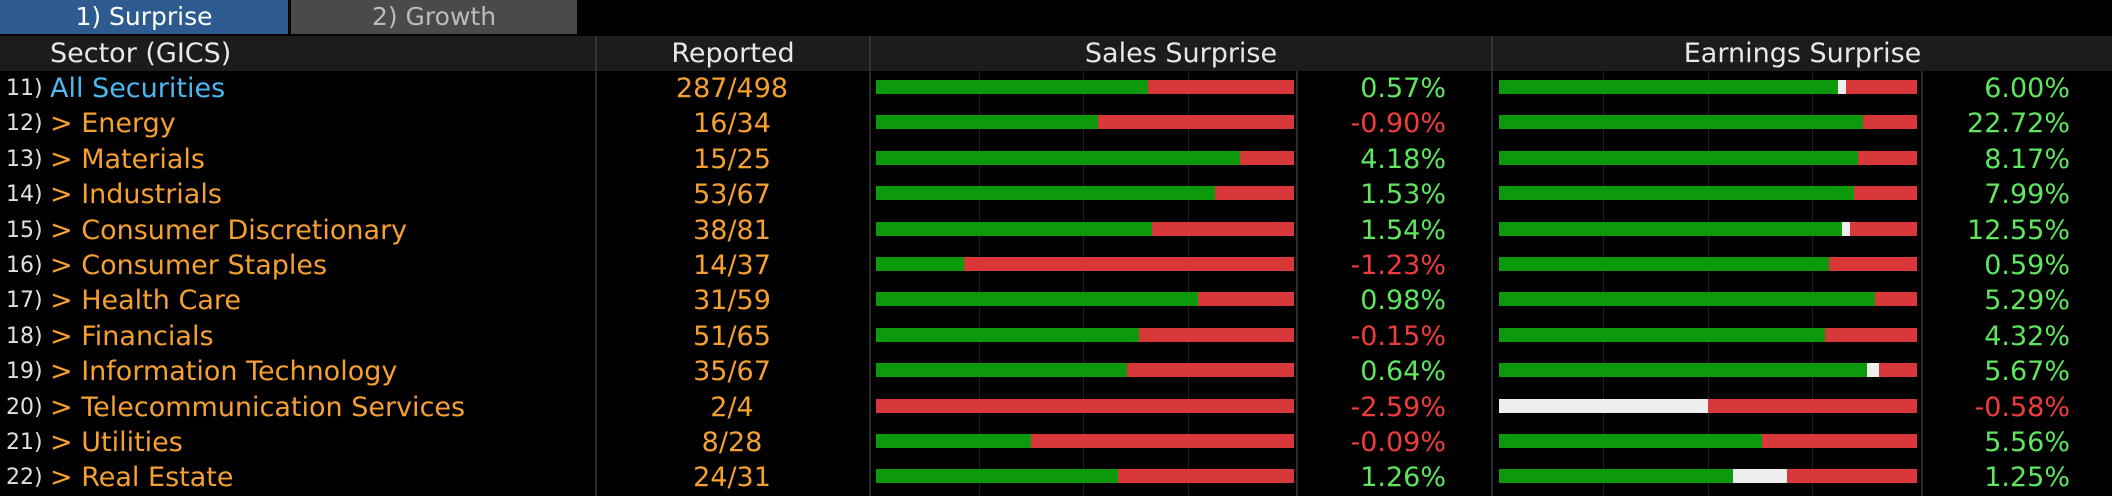  What do you see at coordinates (2027, 336) in the screenshot?
I see `earnings-surprise: 4.32%` at bounding box center [2027, 336].